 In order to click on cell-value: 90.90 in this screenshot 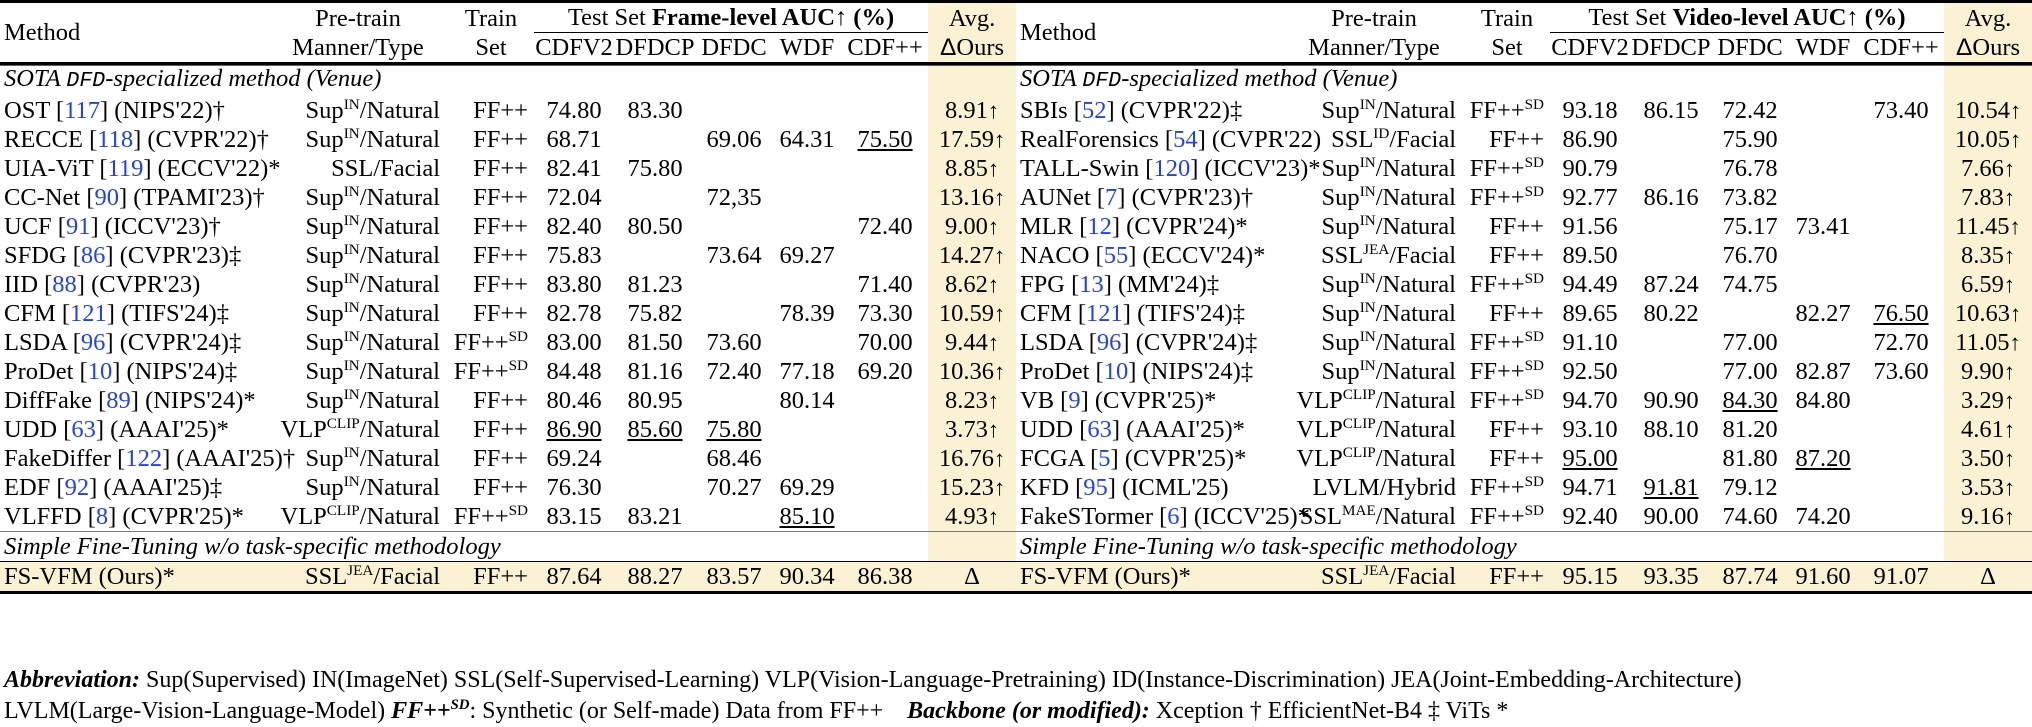, I will do `click(1671, 400)`.